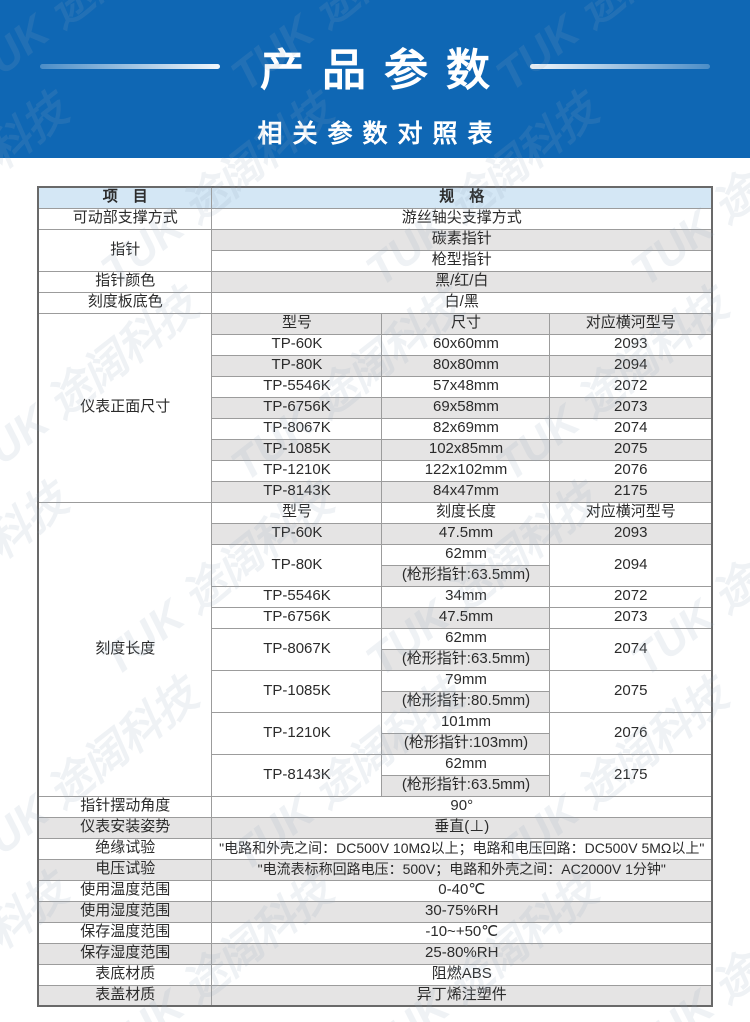 This screenshot has width=750, height=1022. Describe the element at coordinates (462, 197) in the screenshot. I see `header-spec: 规 格` at that location.